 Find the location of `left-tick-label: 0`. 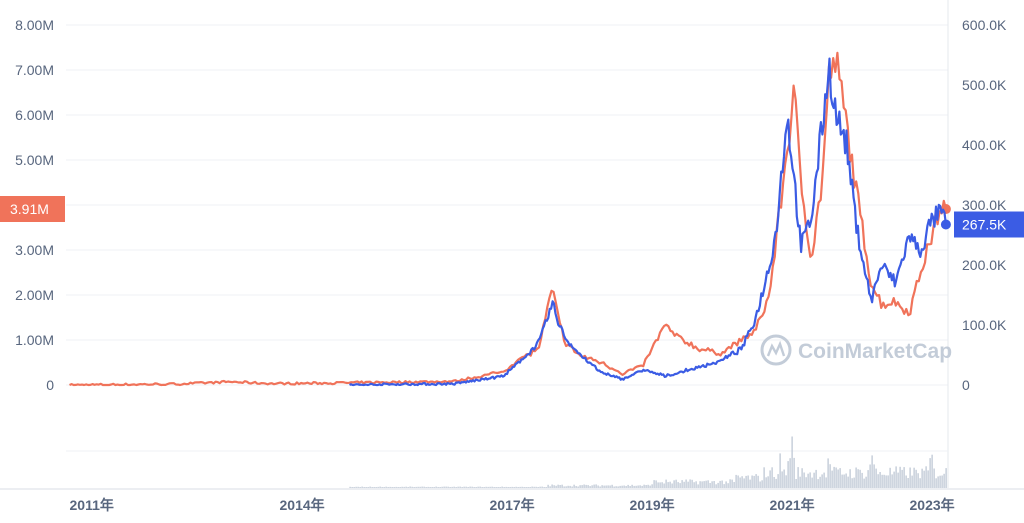

left-tick-label: 0 is located at coordinates (50, 385).